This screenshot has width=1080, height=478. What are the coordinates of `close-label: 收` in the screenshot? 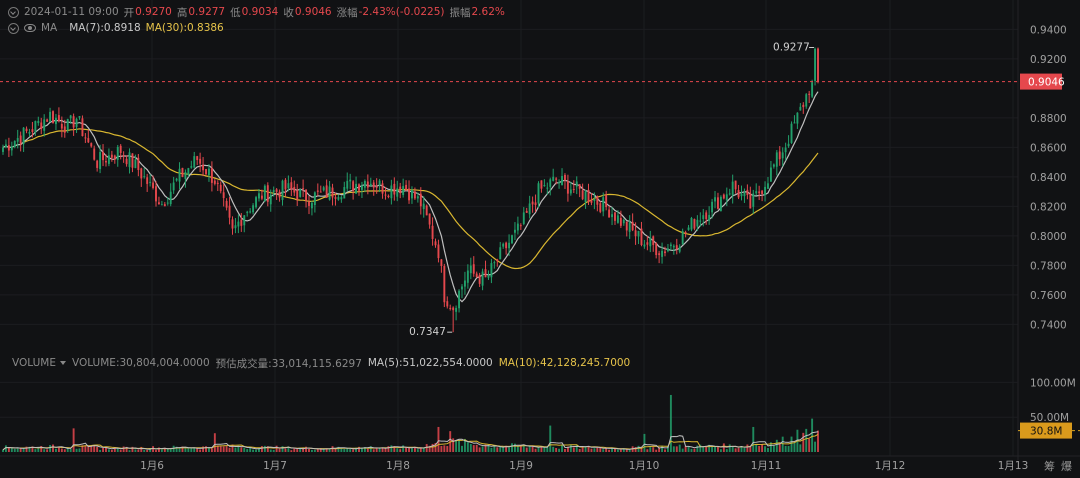 It's located at (288, 12).